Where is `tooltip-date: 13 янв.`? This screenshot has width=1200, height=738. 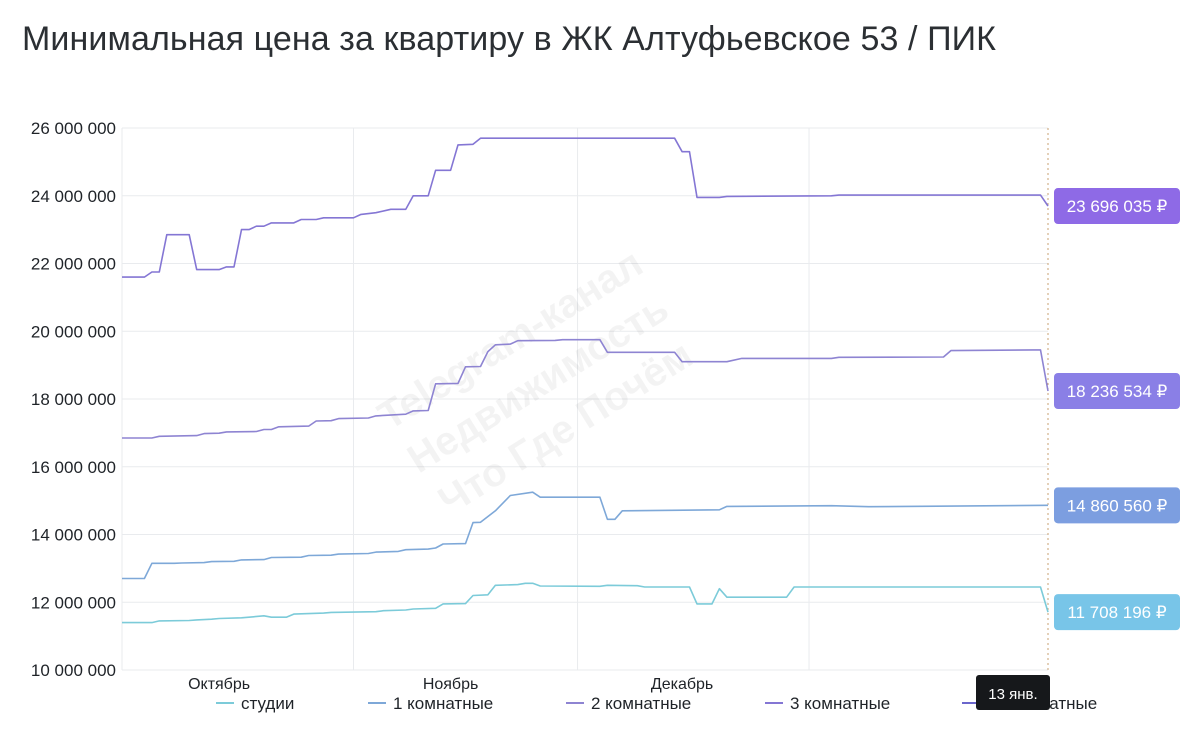
tooltip-date: 13 янв. is located at coordinates (1012, 694).